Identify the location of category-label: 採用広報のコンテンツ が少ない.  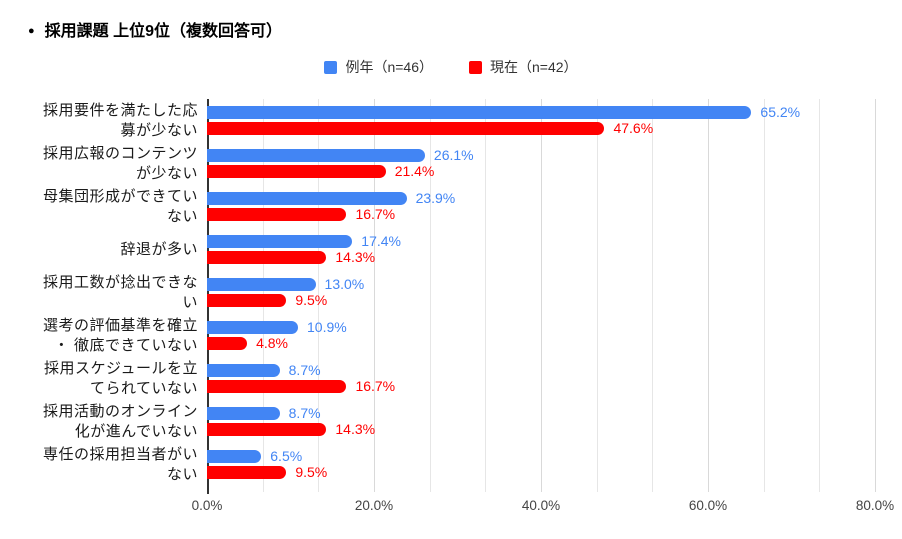
(120, 163).